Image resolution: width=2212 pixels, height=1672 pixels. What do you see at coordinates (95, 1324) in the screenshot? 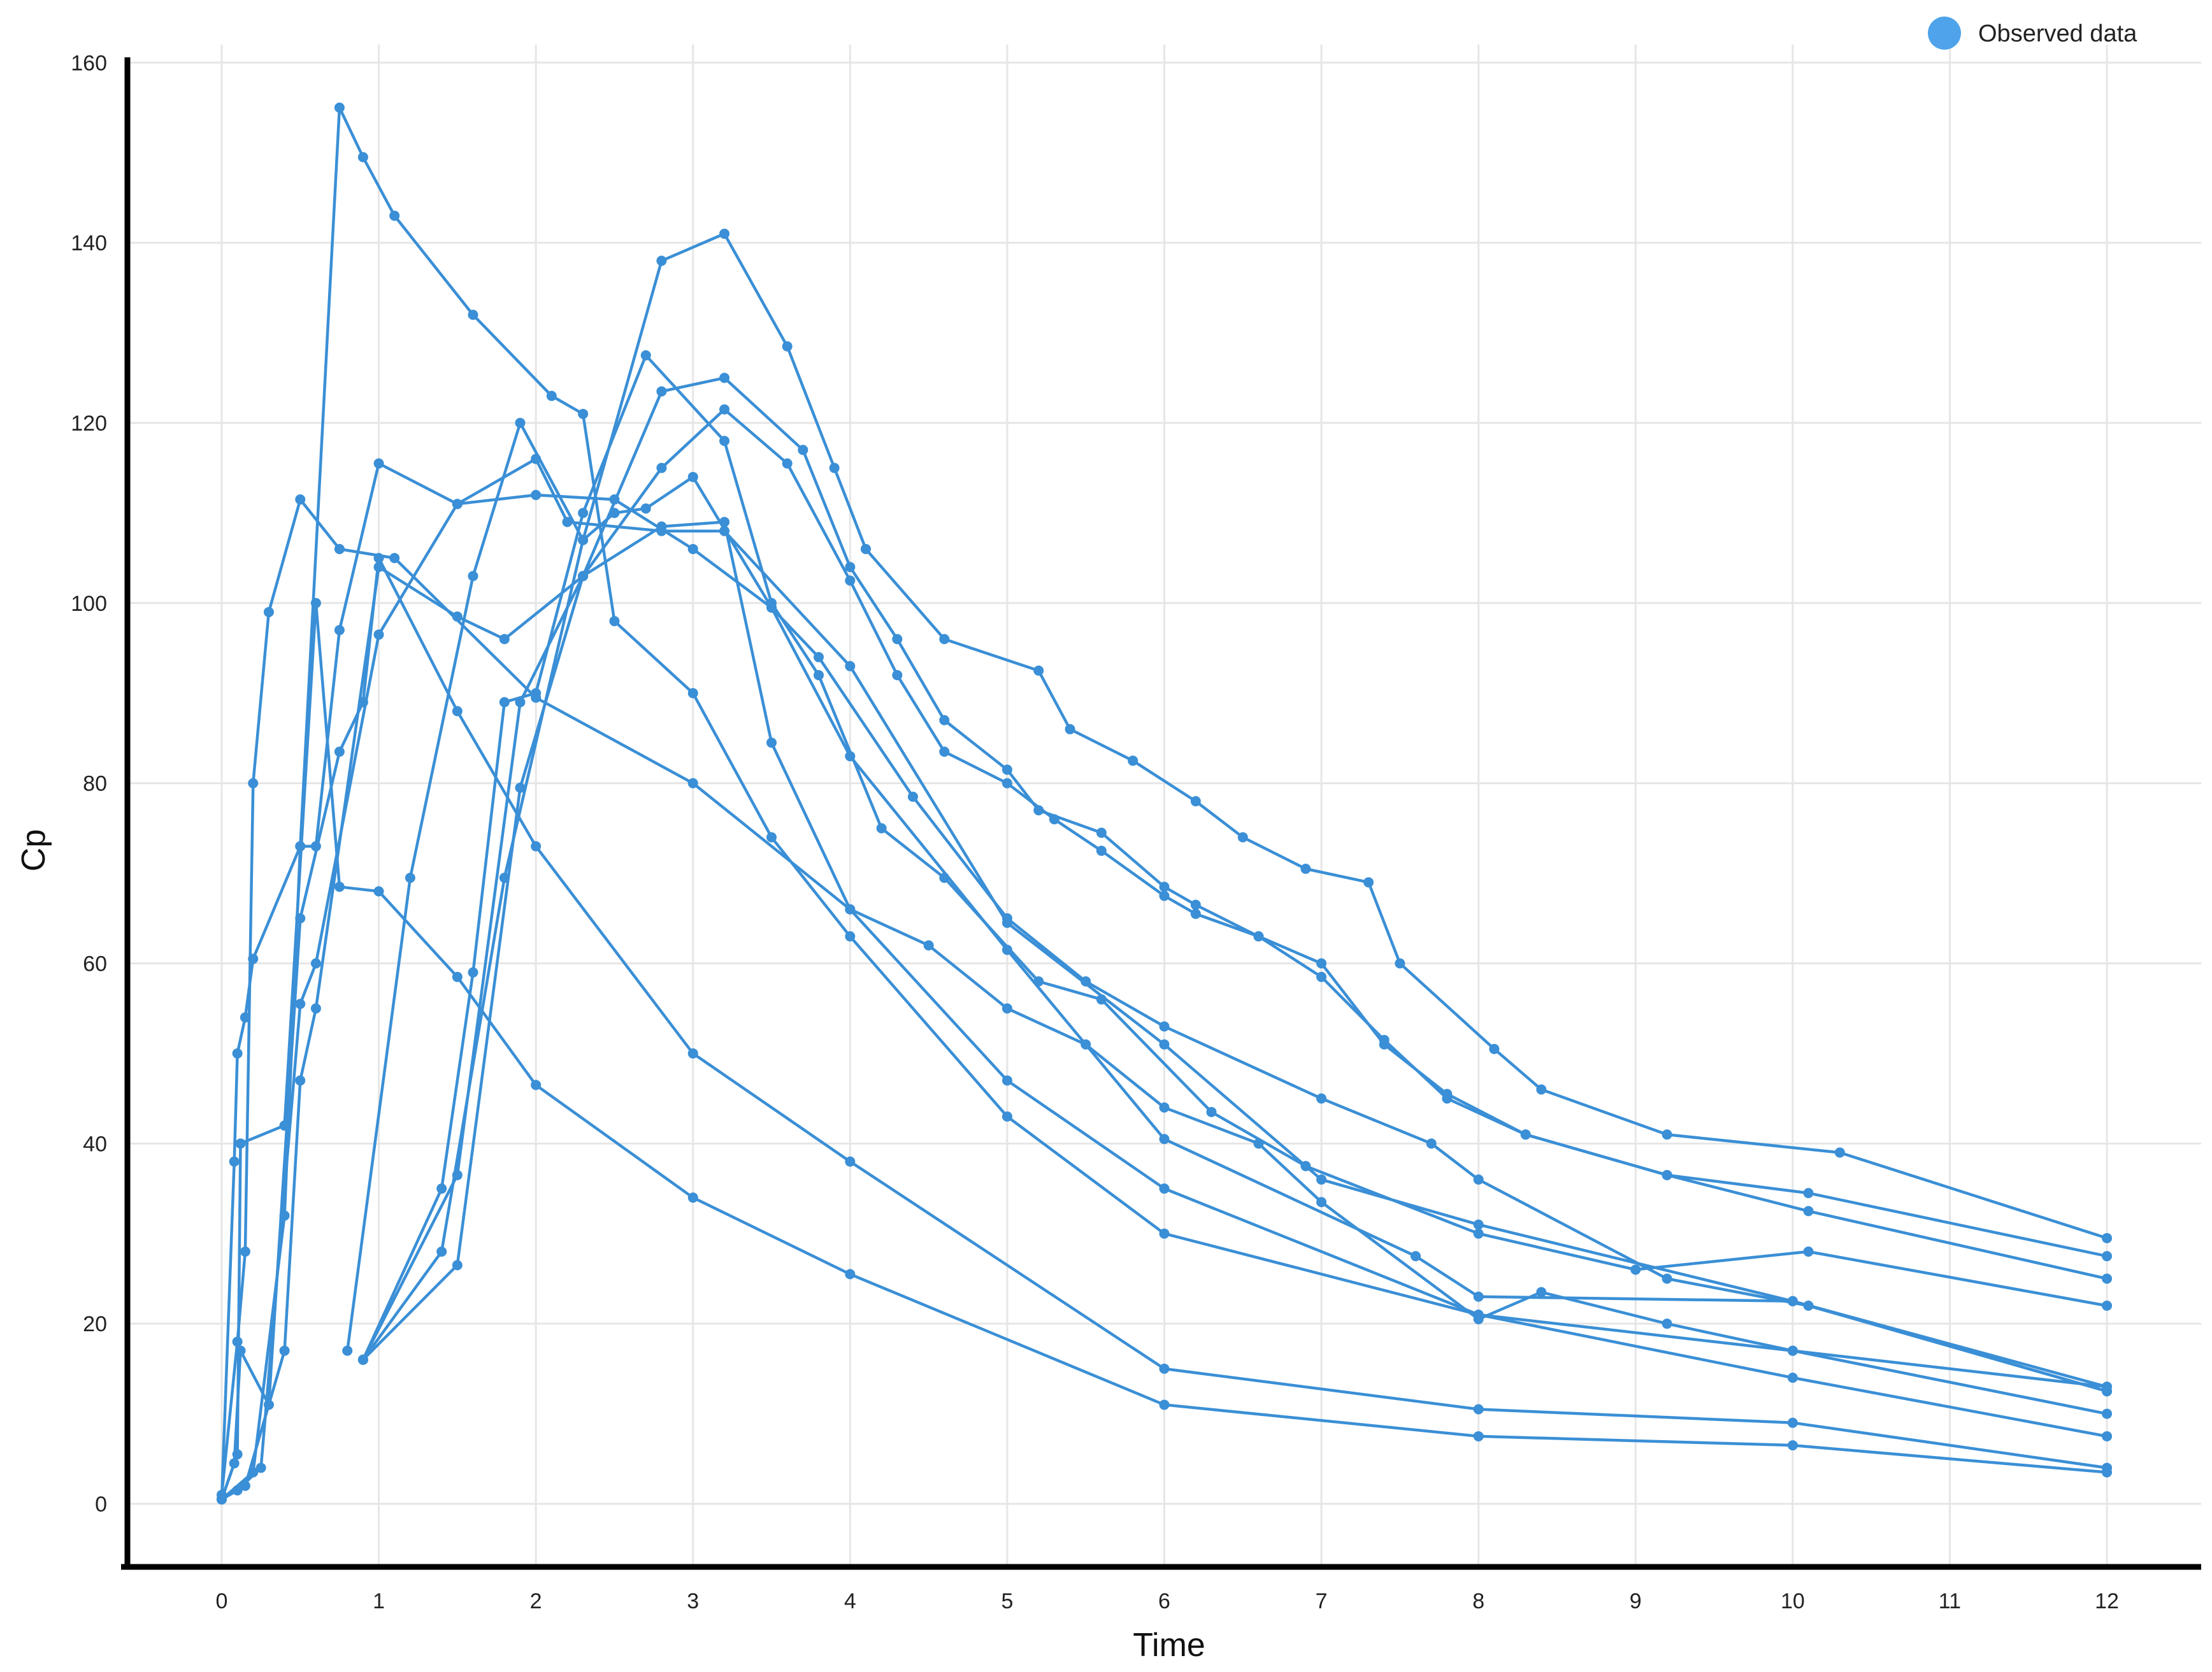
I see `y-tick-label: 20` at bounding box center [95, 1324].